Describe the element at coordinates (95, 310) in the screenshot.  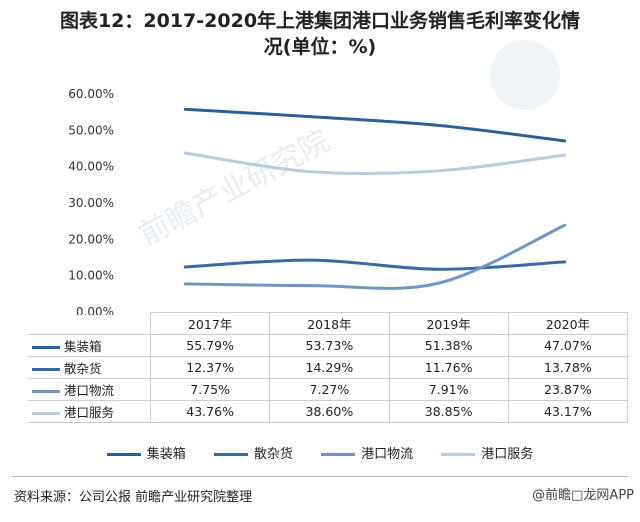
I see `y-tick-label: 0.00%` at that location.